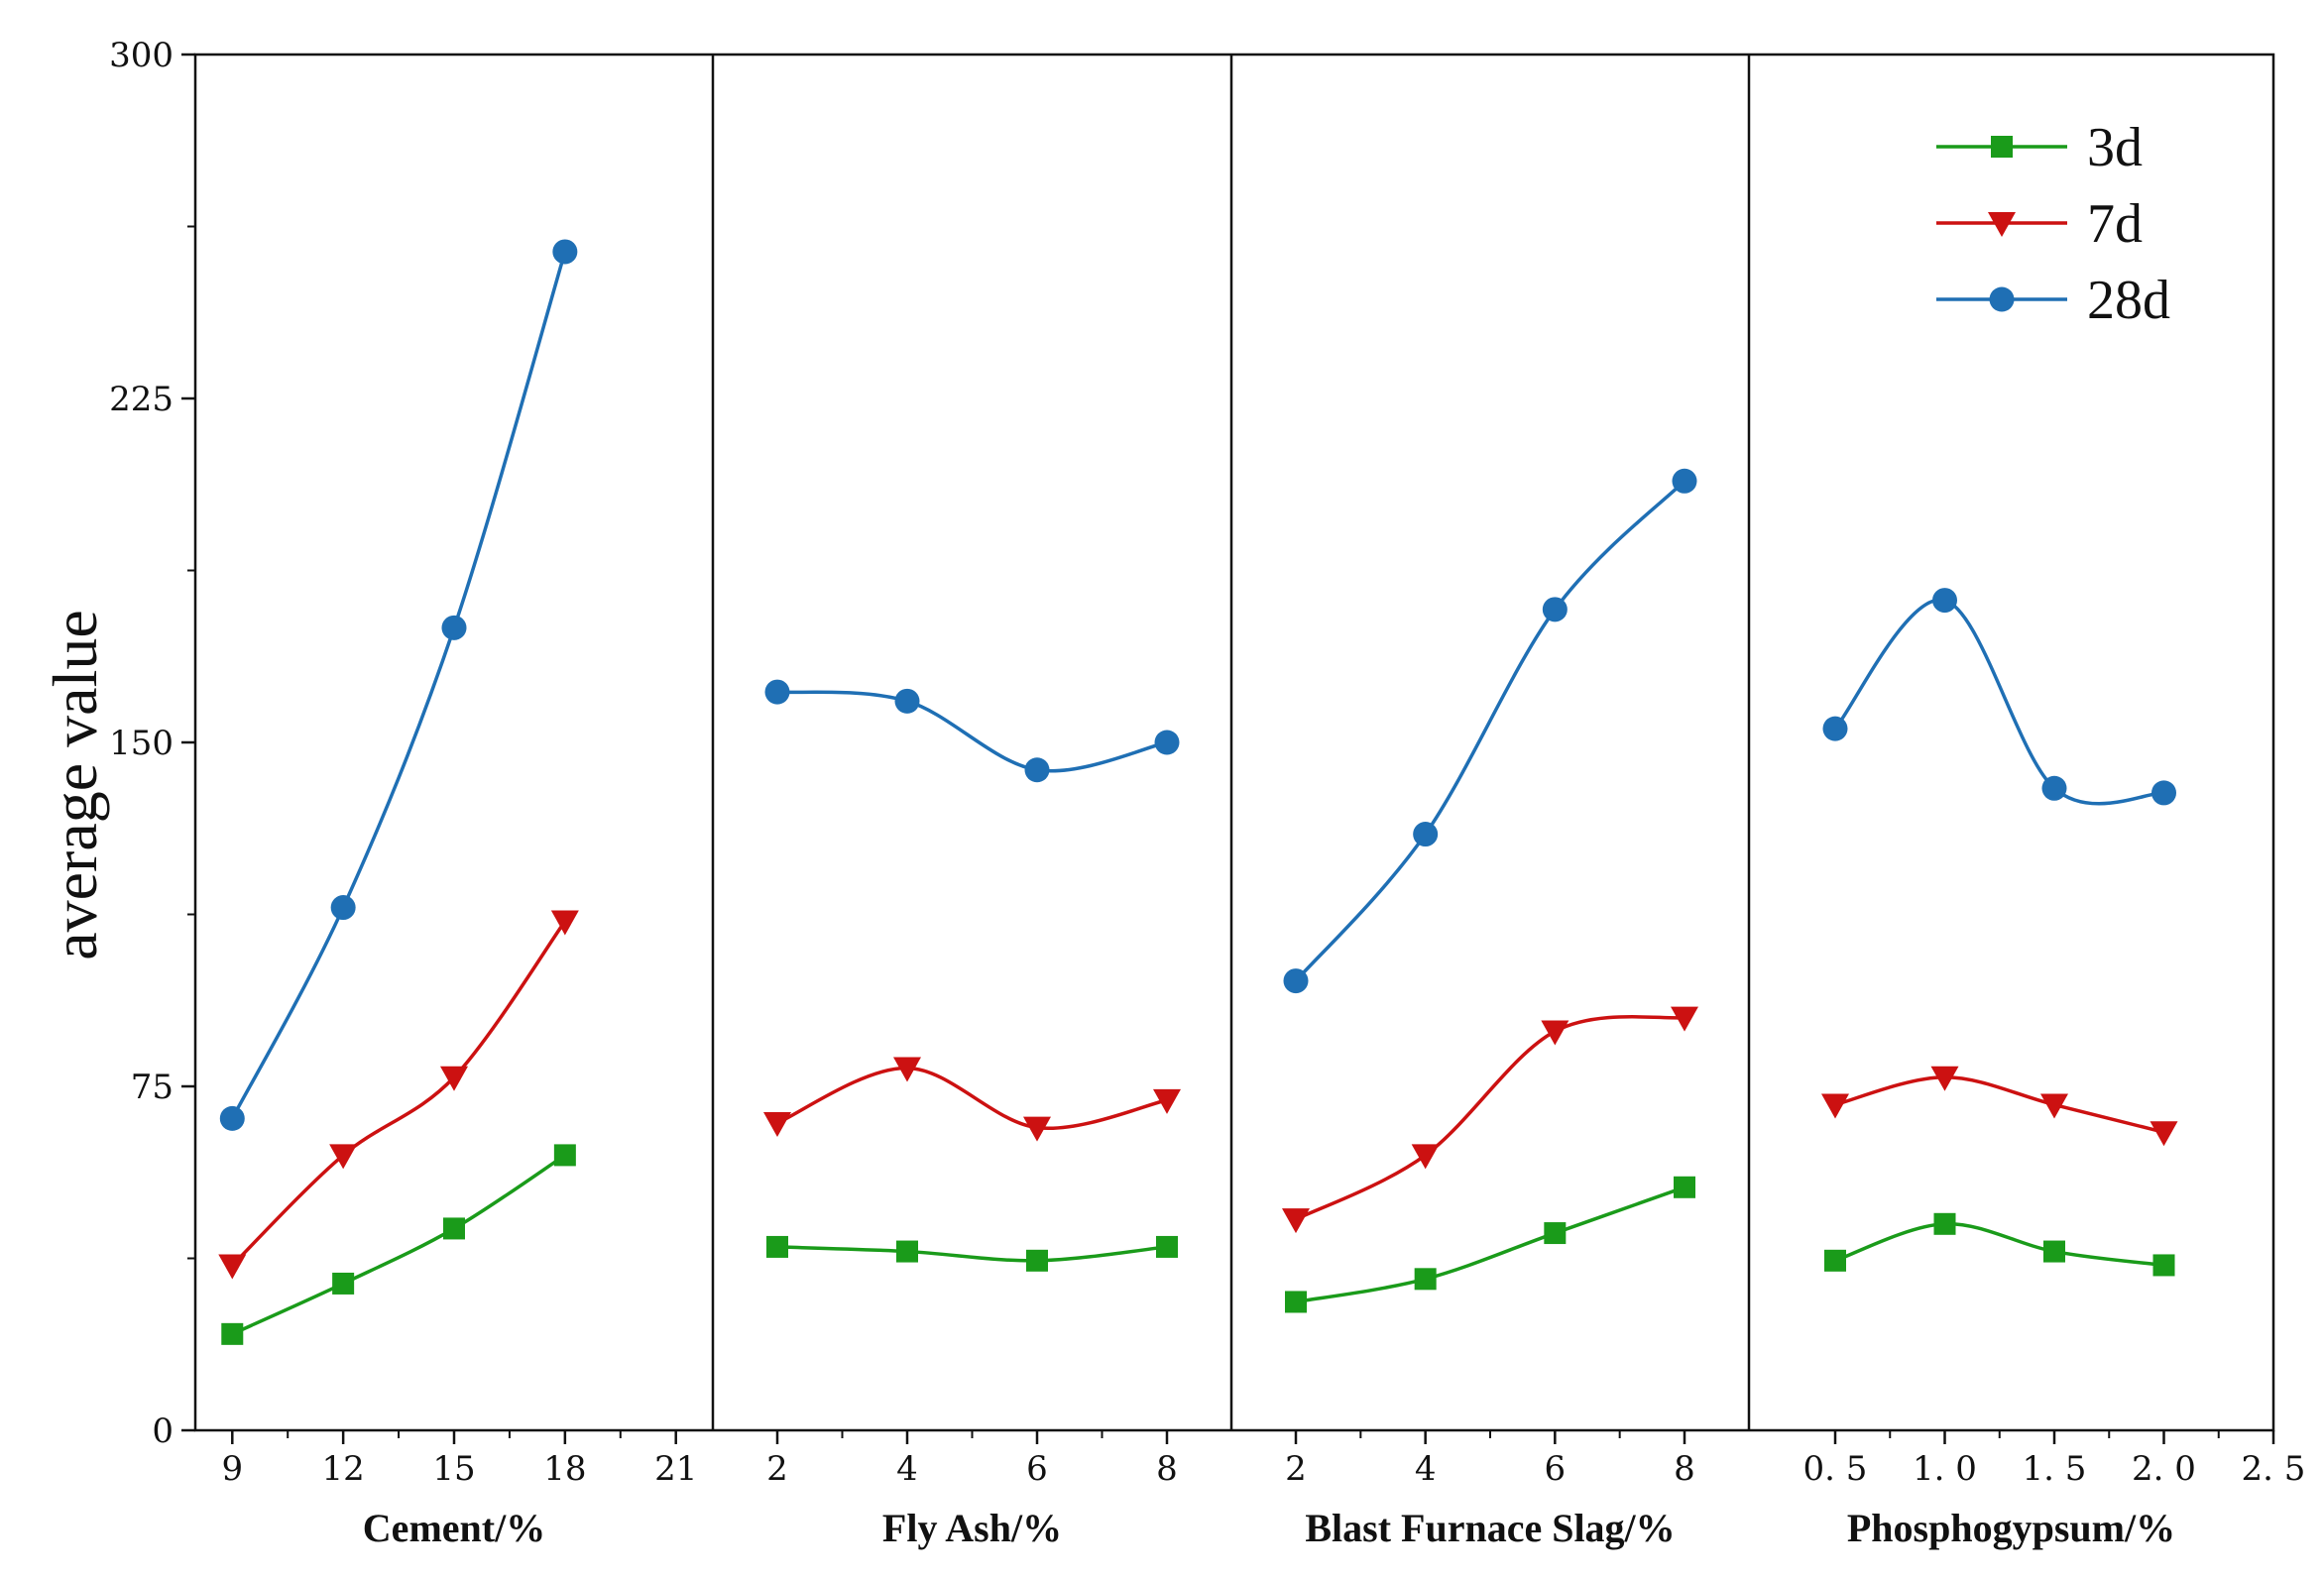 This screenshot has width=2324, height=1579. Describe the element at coordinates (141, 744) in the screenshot. I see `y-tick-label: 150` at that location.